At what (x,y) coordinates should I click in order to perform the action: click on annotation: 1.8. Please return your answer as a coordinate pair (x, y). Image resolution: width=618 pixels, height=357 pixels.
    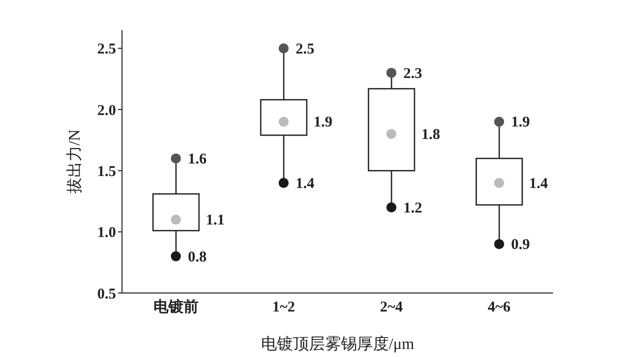
    Looking at the image, I should click on (430, 134).